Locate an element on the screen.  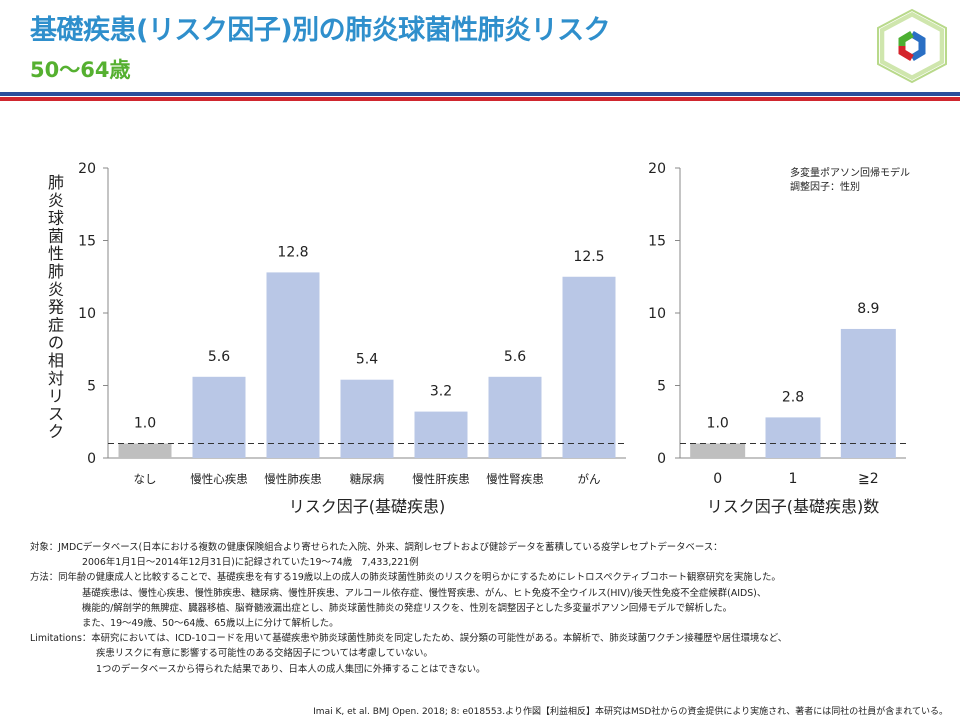
slide-header: 基礎疾患(リスク因子)別の肺炎球菌性肺炎リスク 50〜64歳 is located at coordinates (480, 45).